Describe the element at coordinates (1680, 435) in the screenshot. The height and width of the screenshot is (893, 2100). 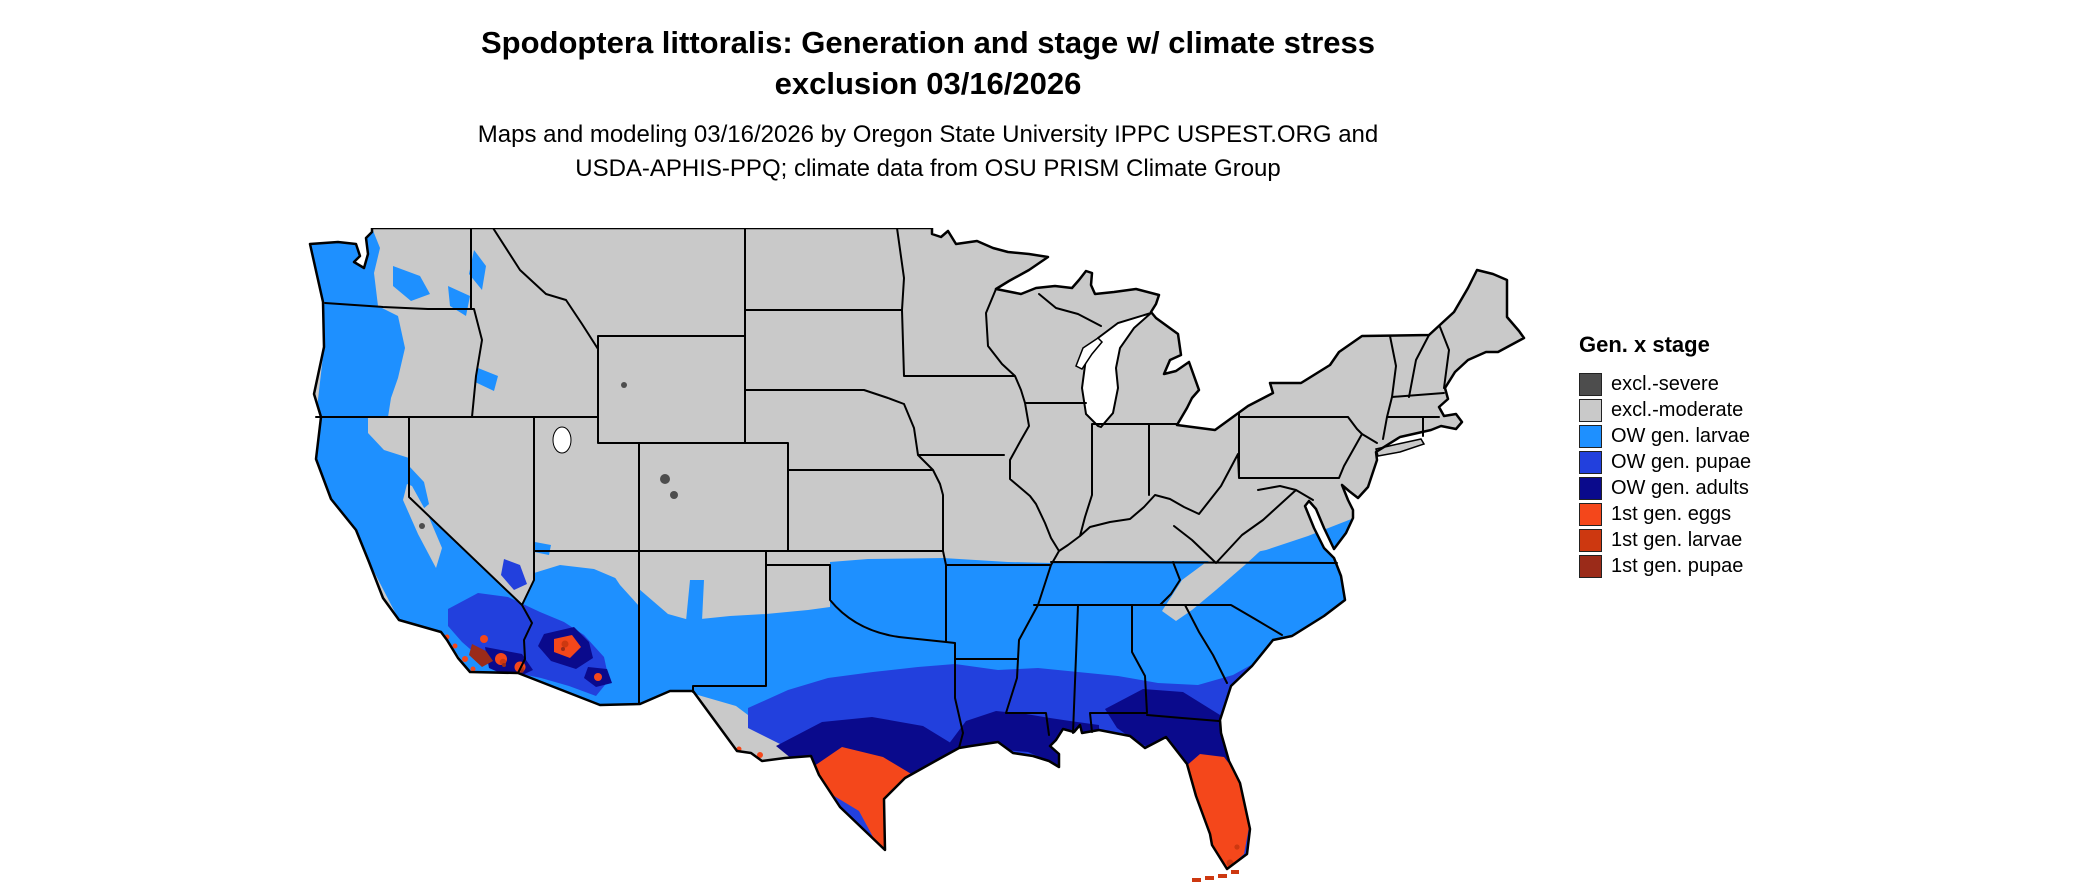
I see `legend-label: OW gen. larvae` at that location.